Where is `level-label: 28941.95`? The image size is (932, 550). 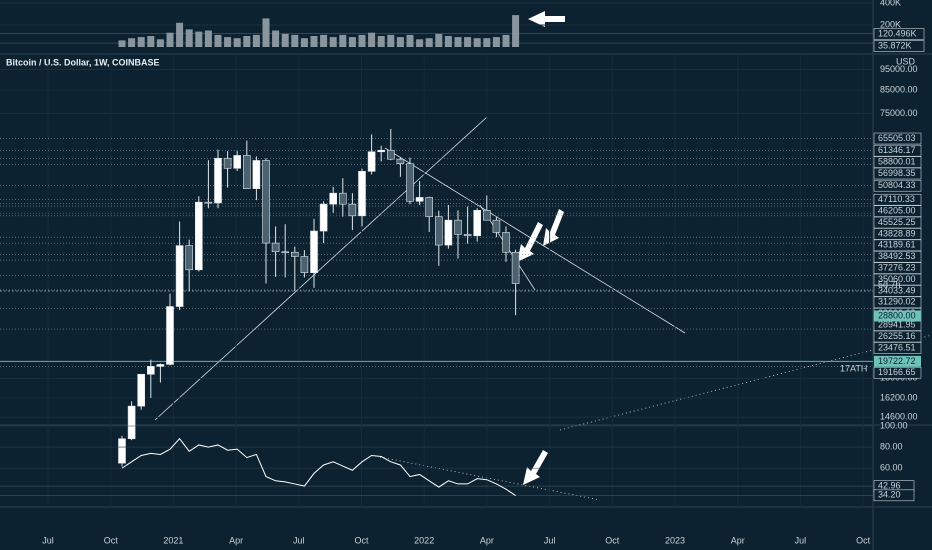 level-label: 28941.95 is located at coordinates (897, 325).